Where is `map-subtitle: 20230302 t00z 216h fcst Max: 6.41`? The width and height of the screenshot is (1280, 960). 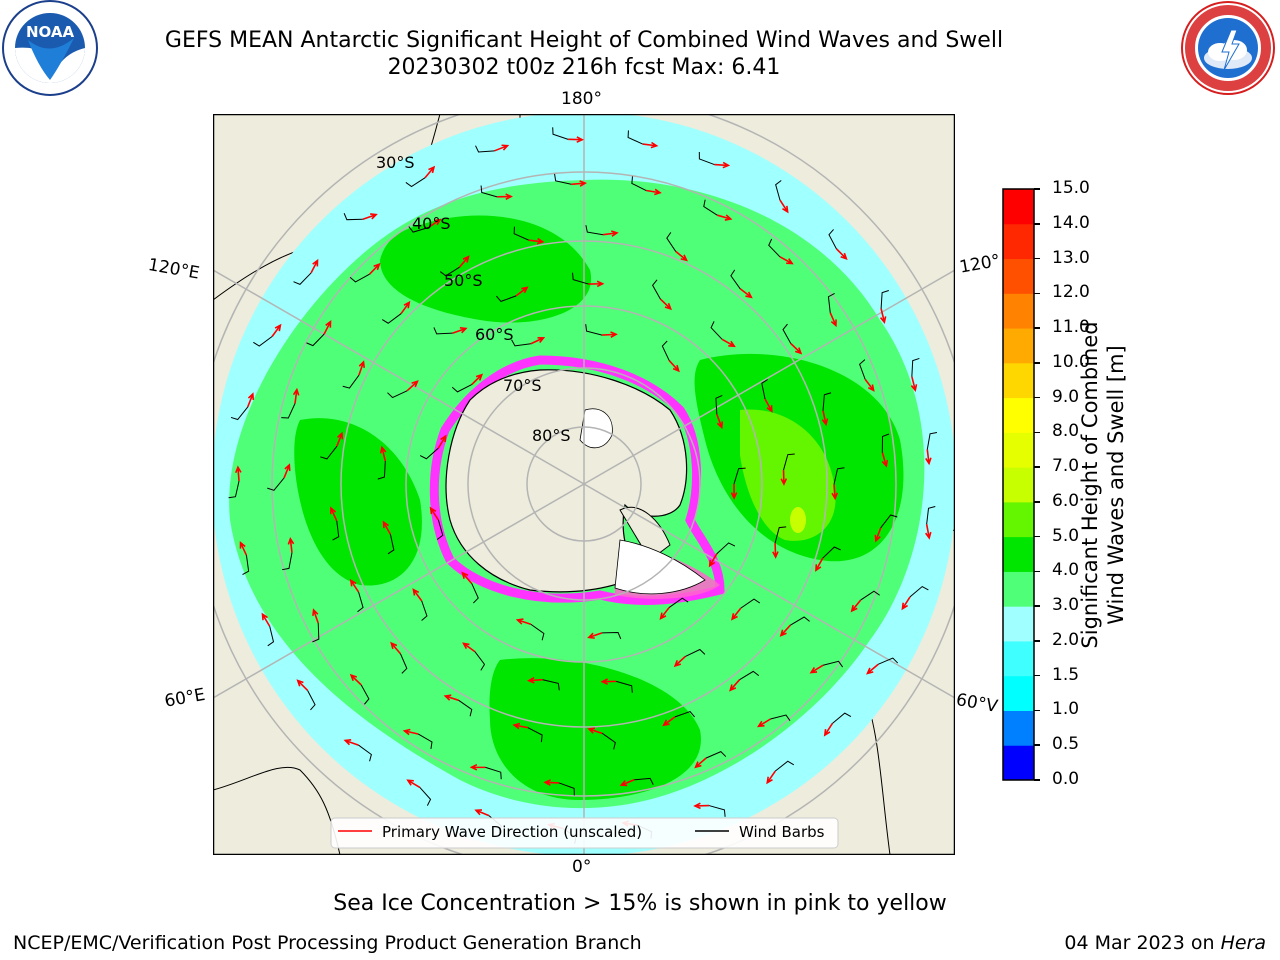
map-subtitle: 20230302 t00z 216h fcst Max: 6.41 is located at coordinates (584, 67).